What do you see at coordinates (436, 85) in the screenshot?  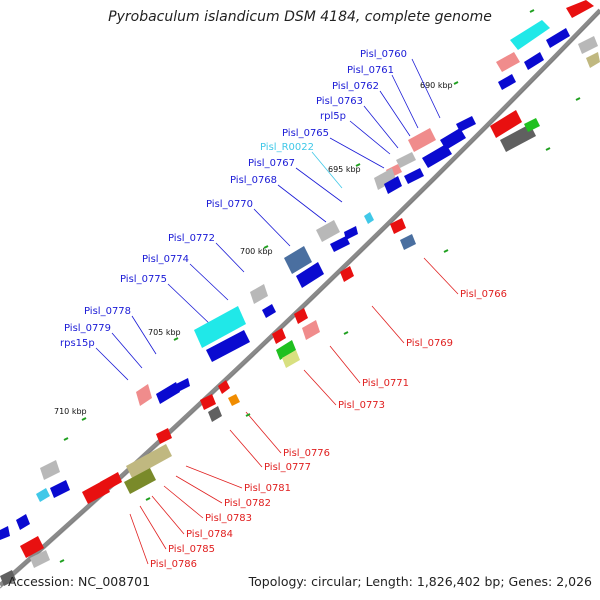 I see `tick-label-690: 690 kbp` at bounding box center [436, 85].